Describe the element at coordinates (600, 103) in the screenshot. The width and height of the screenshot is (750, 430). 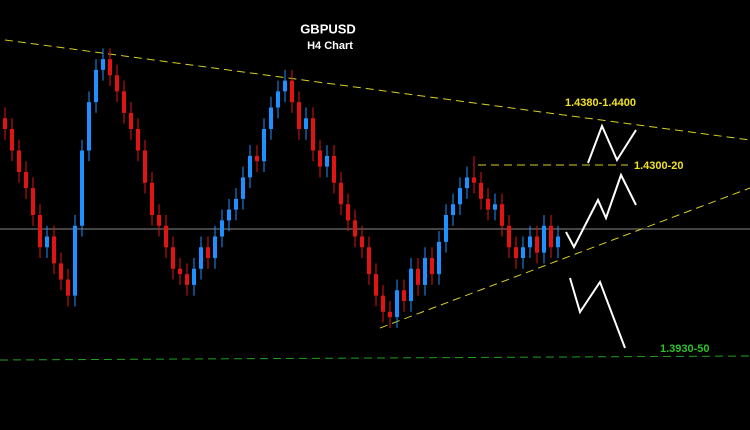
I see `annotation: 1.4380-1.4400` at that location.